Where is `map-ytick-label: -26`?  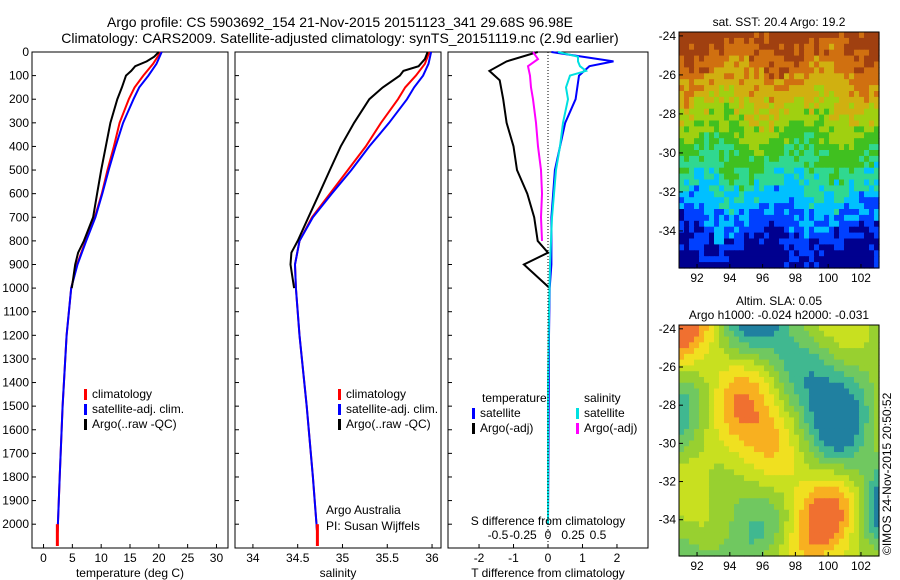 map-ytick-label: -26 is located at coordinates (668, 75).